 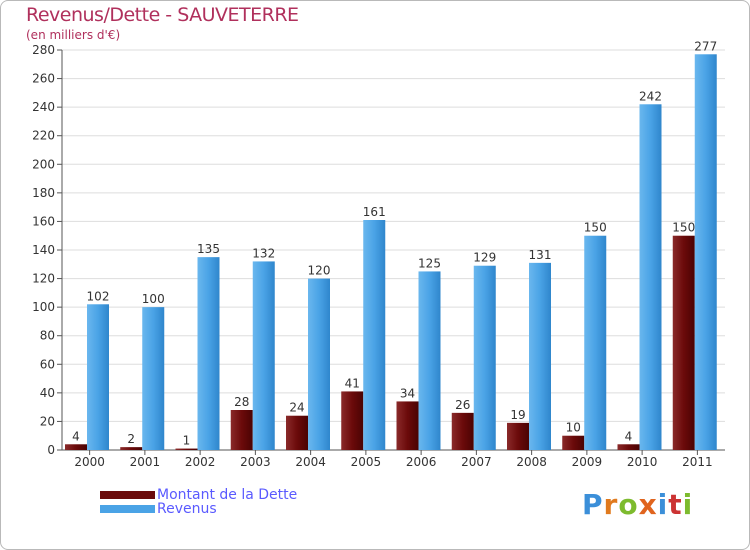 I want to click on data-label: 135, so click(x=208, y=249).